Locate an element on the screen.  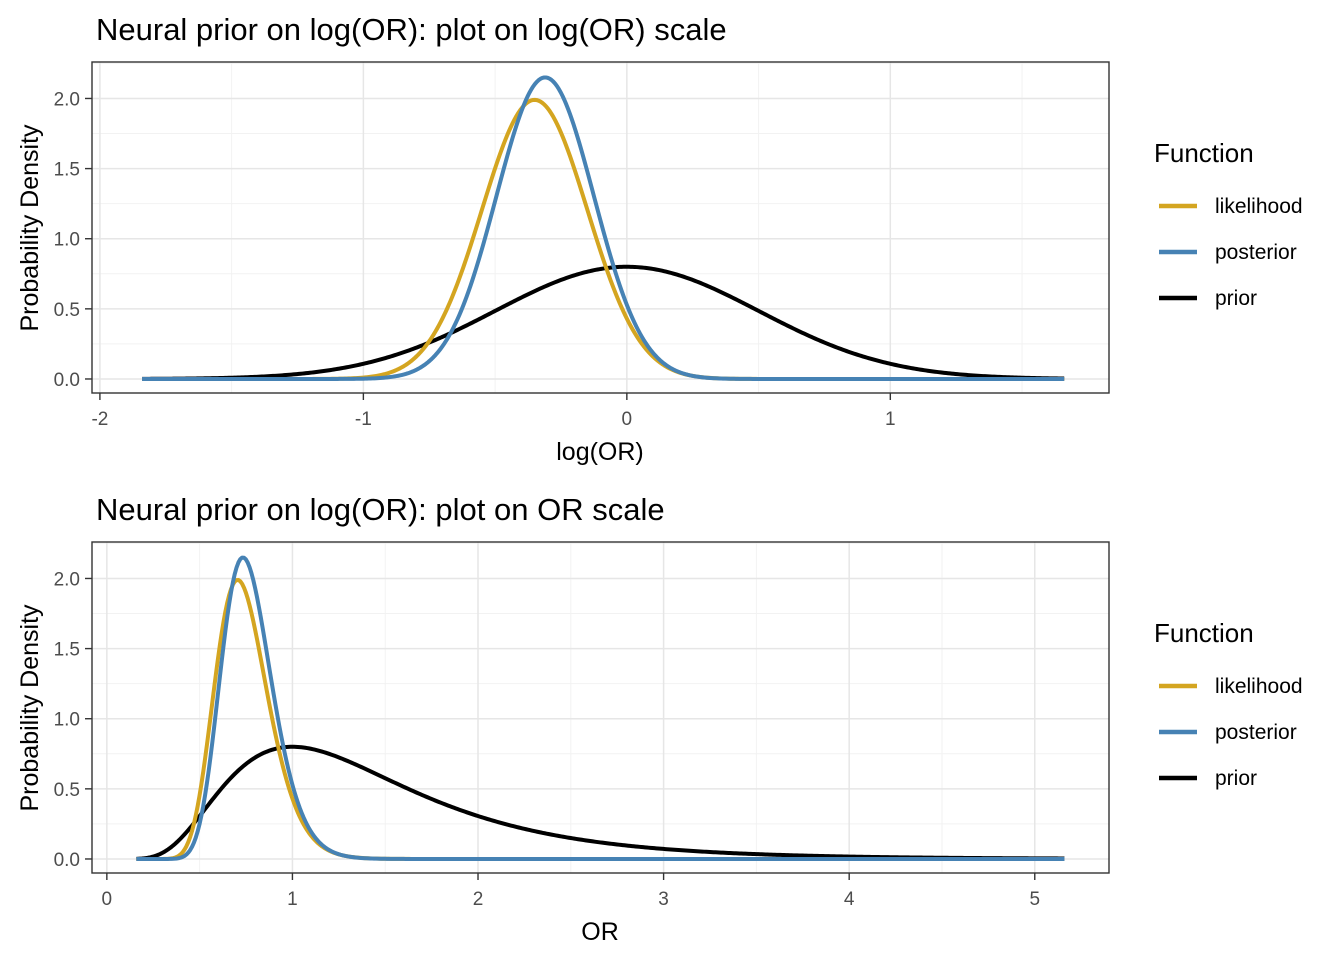
x-tick-label: -1 is located at coordinates (363, 419).